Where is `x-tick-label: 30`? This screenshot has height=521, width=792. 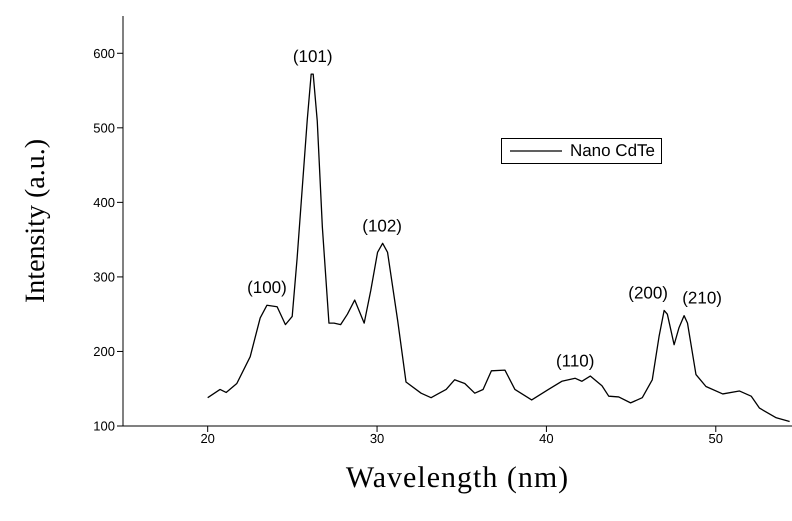 x-tick-label: 30 is located at coordinates (377, 438).